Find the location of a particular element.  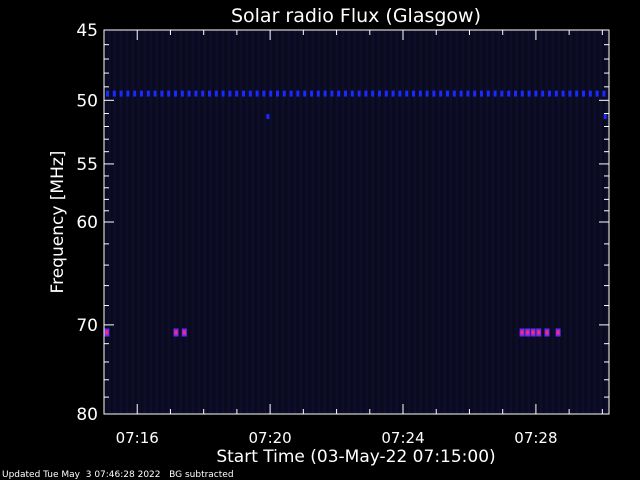

chart-title: Solar radio Flux (Glasgow) is located at coordinates (356, 16).